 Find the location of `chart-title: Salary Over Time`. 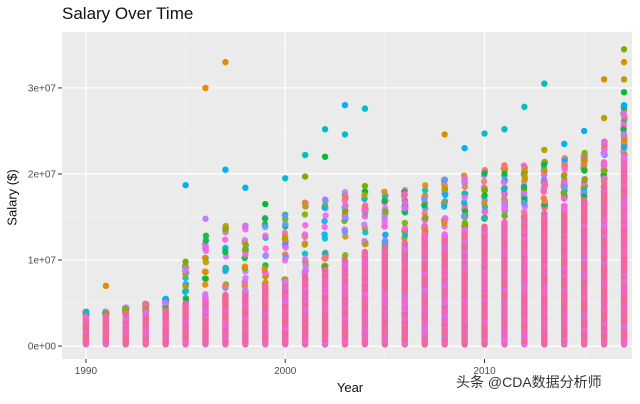

chart-title: Salary Over Time is located at coordinates (128, 13).